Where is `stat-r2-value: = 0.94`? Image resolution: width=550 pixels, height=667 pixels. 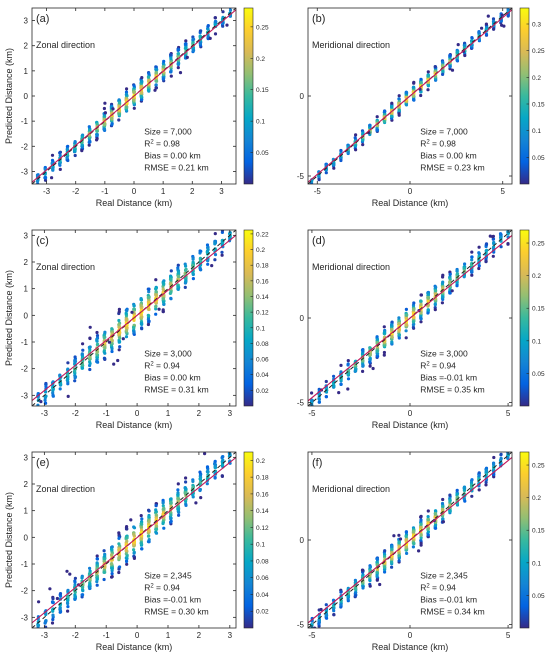
stat-r2-value: = 0.94 is located at coordinates (443, 588).